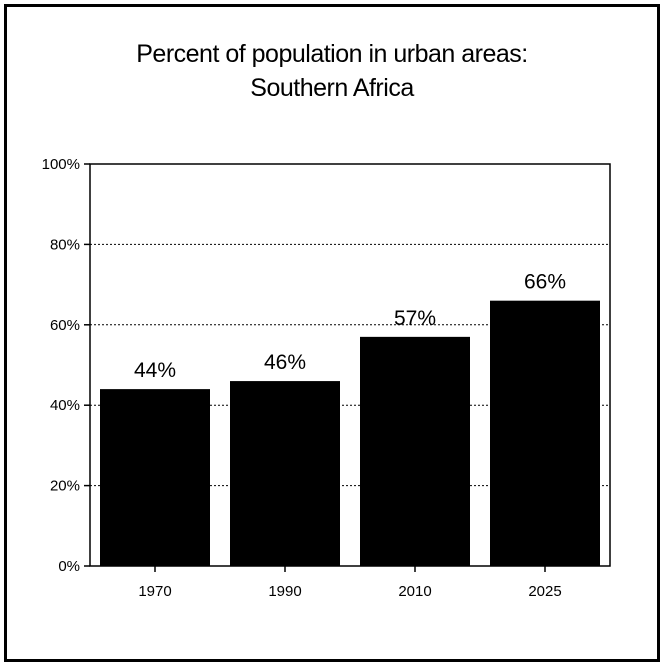 This screenshot has width=668, height=670. I want to click on y-tick-label: 20%, so click(65, 486).